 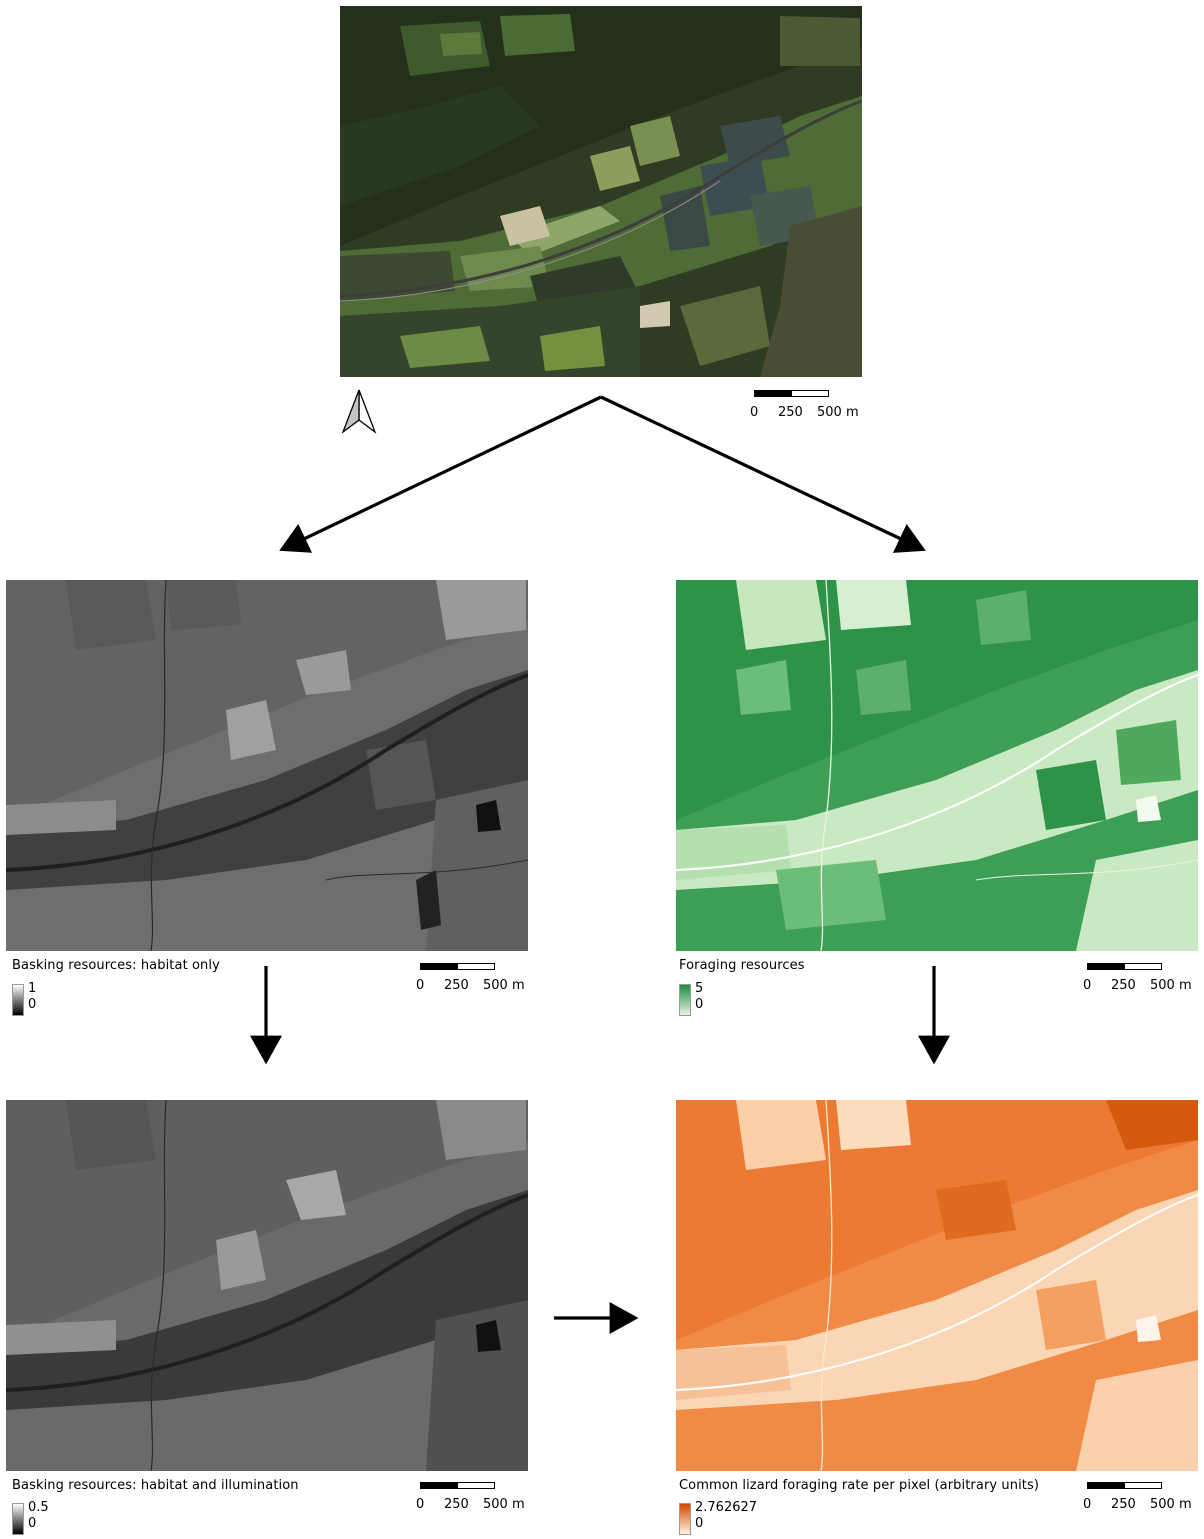 I want to click on scale-bar-foraging-rate: 0 250 500 m, so click(x=1140, y=1499).